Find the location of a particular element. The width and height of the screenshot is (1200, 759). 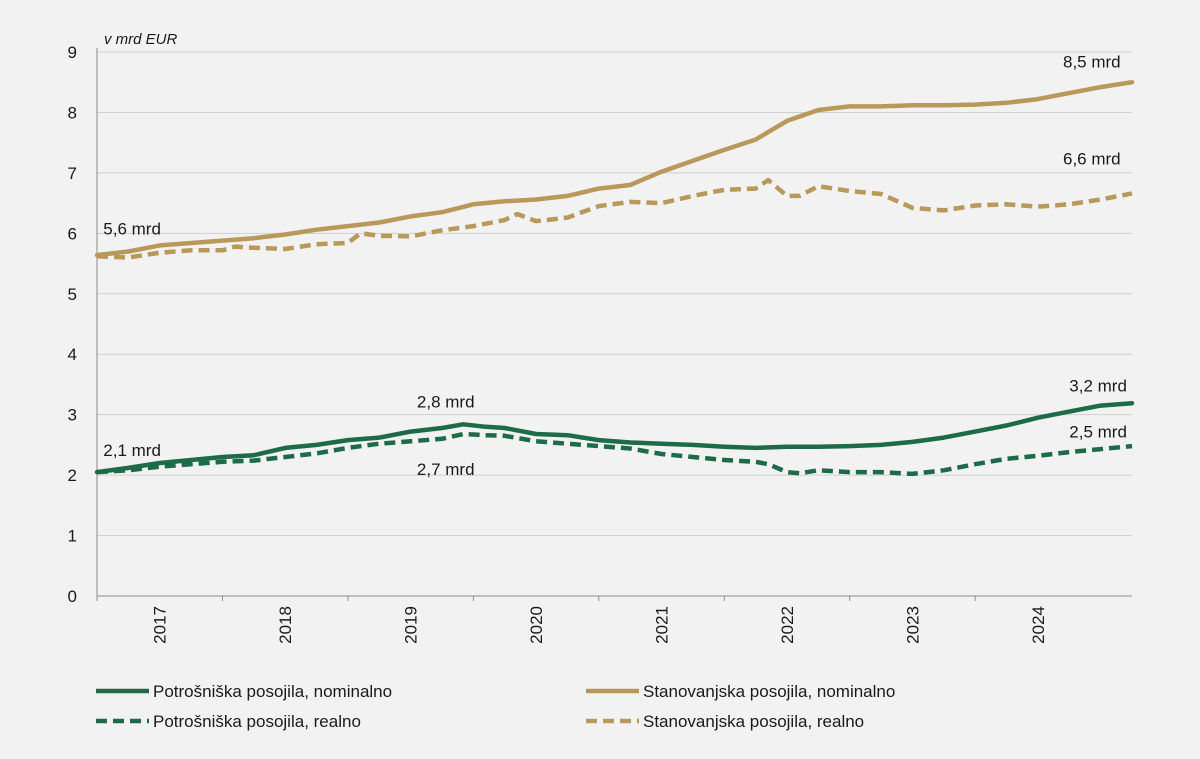

data-label: 5,6 mrd is located at coordinates (132, 229).